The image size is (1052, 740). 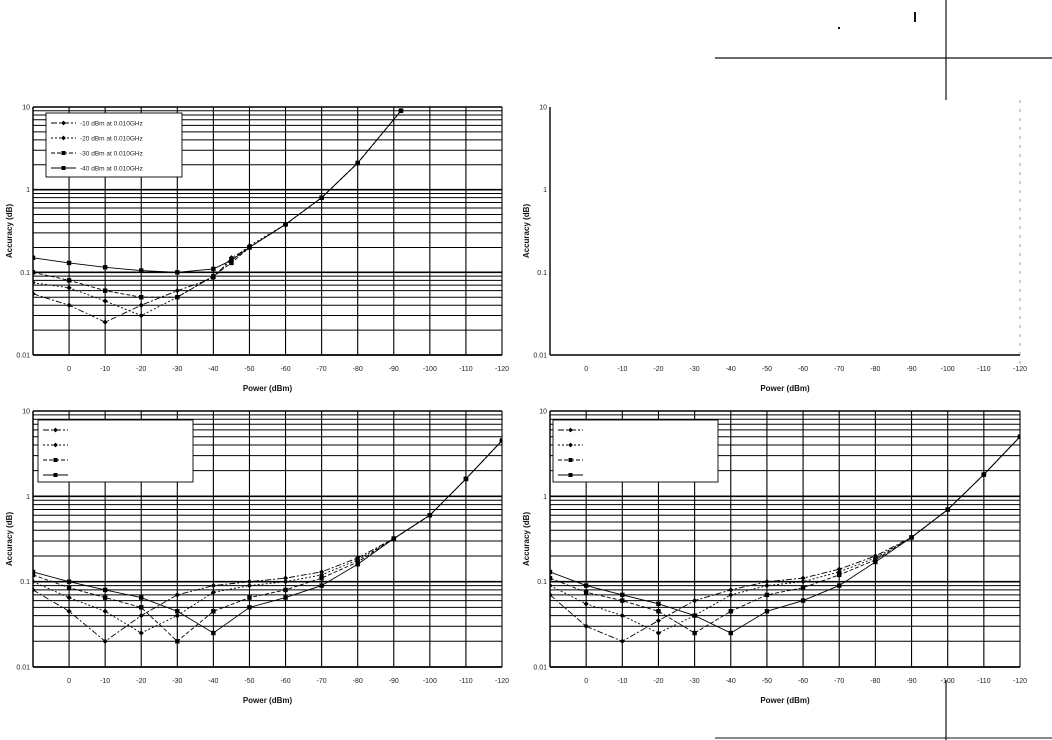 I want to click on x-tick-label: -60, so click(x=803, y=369).